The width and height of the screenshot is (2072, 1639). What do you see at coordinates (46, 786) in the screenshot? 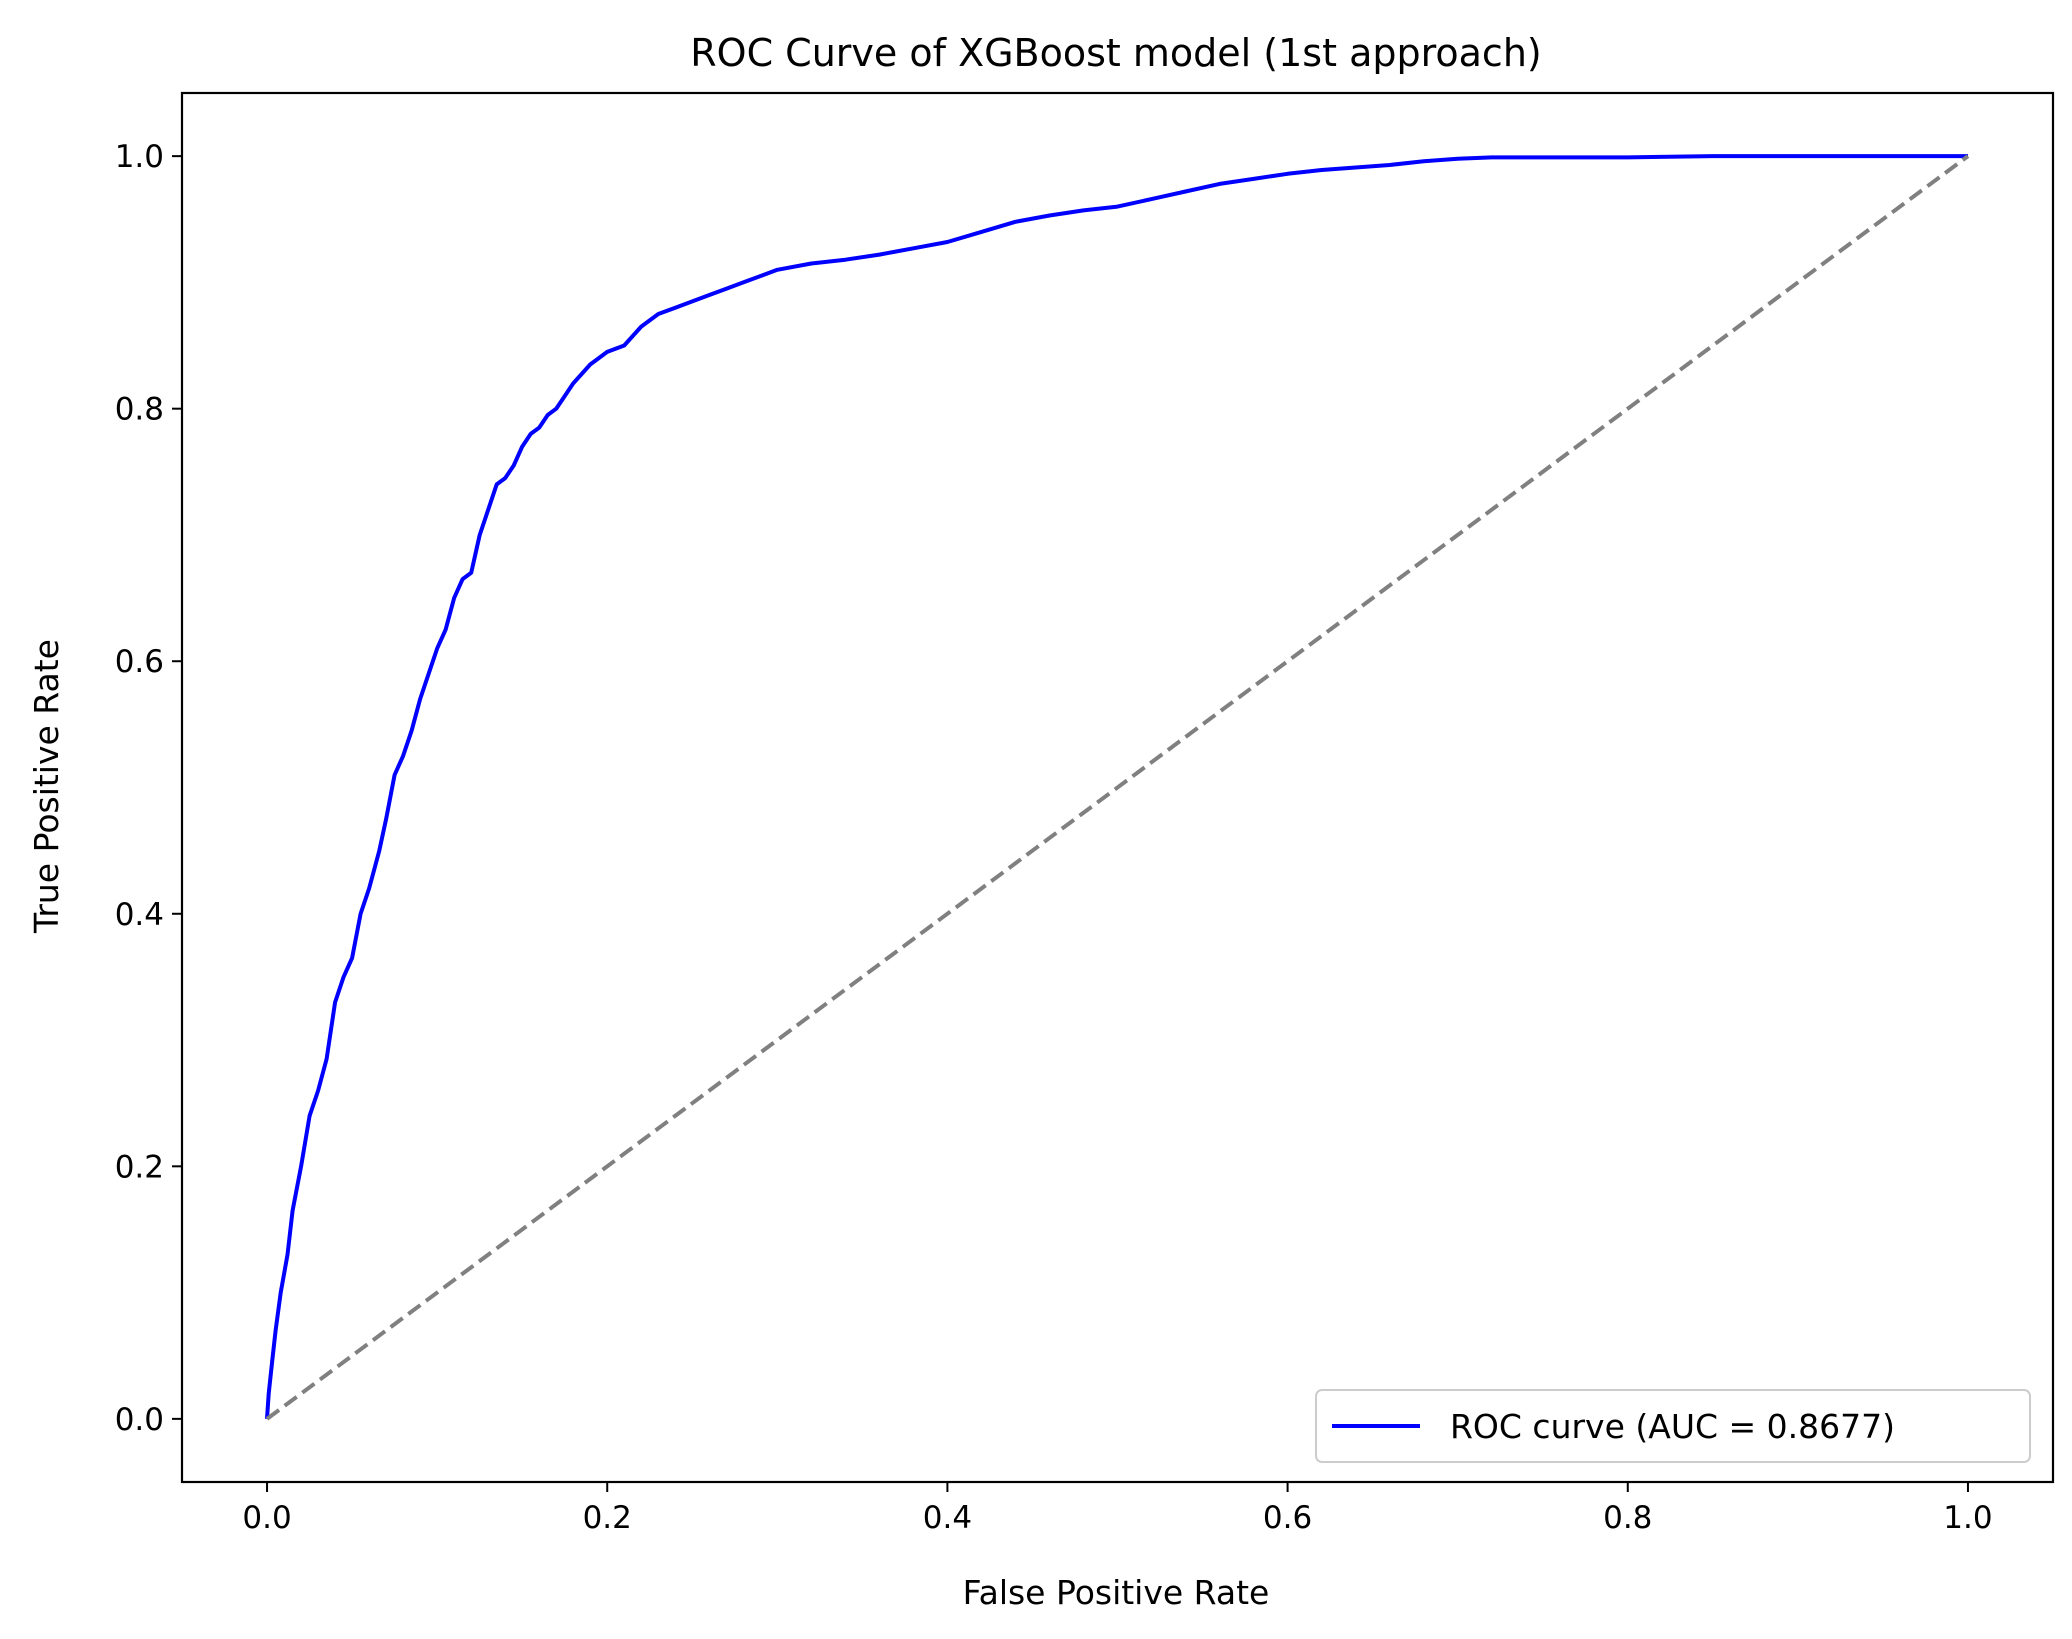
I see `y-axis-label: True Positive Rate` at bounding box center [46, 786].